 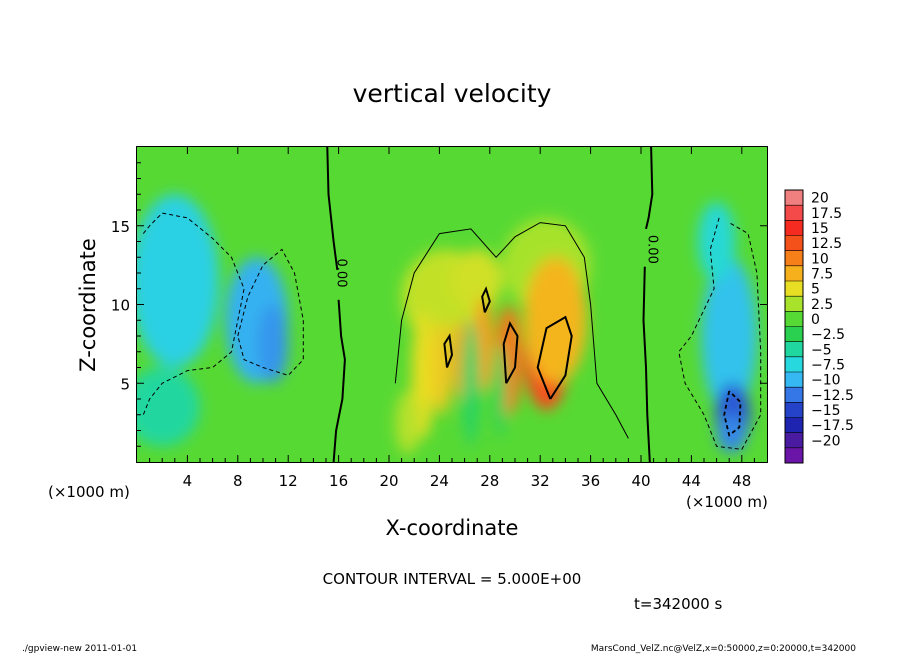 What do you see at coordinates (826, 214) in the screenshot?
I see `colorbar-label: 17.5` at bounding box center [826, 214].